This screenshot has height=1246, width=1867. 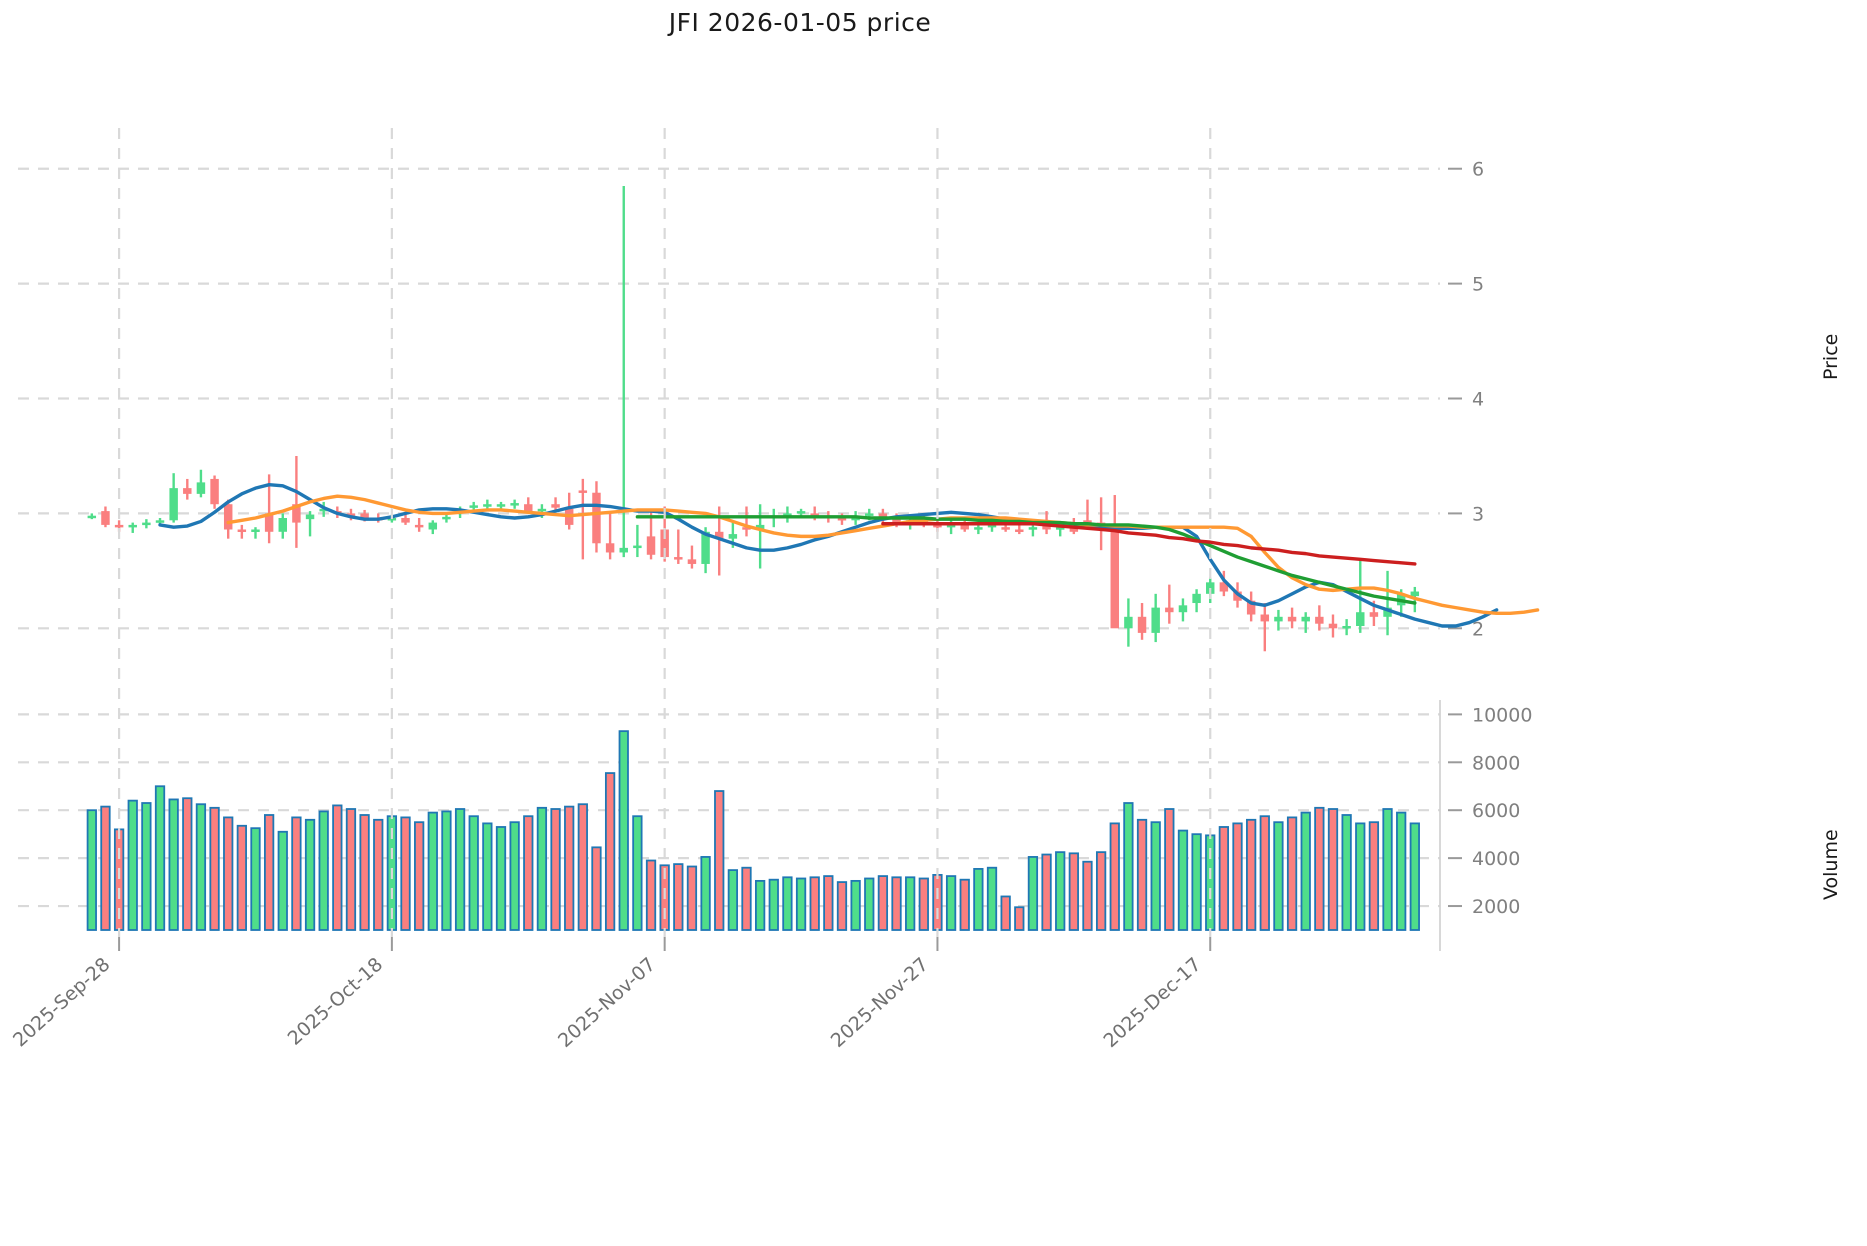 What do you see at coordinates (1478, 514) in the screenshot?
I see `price-tick-label: 3` at bounding box center [1478, 514].